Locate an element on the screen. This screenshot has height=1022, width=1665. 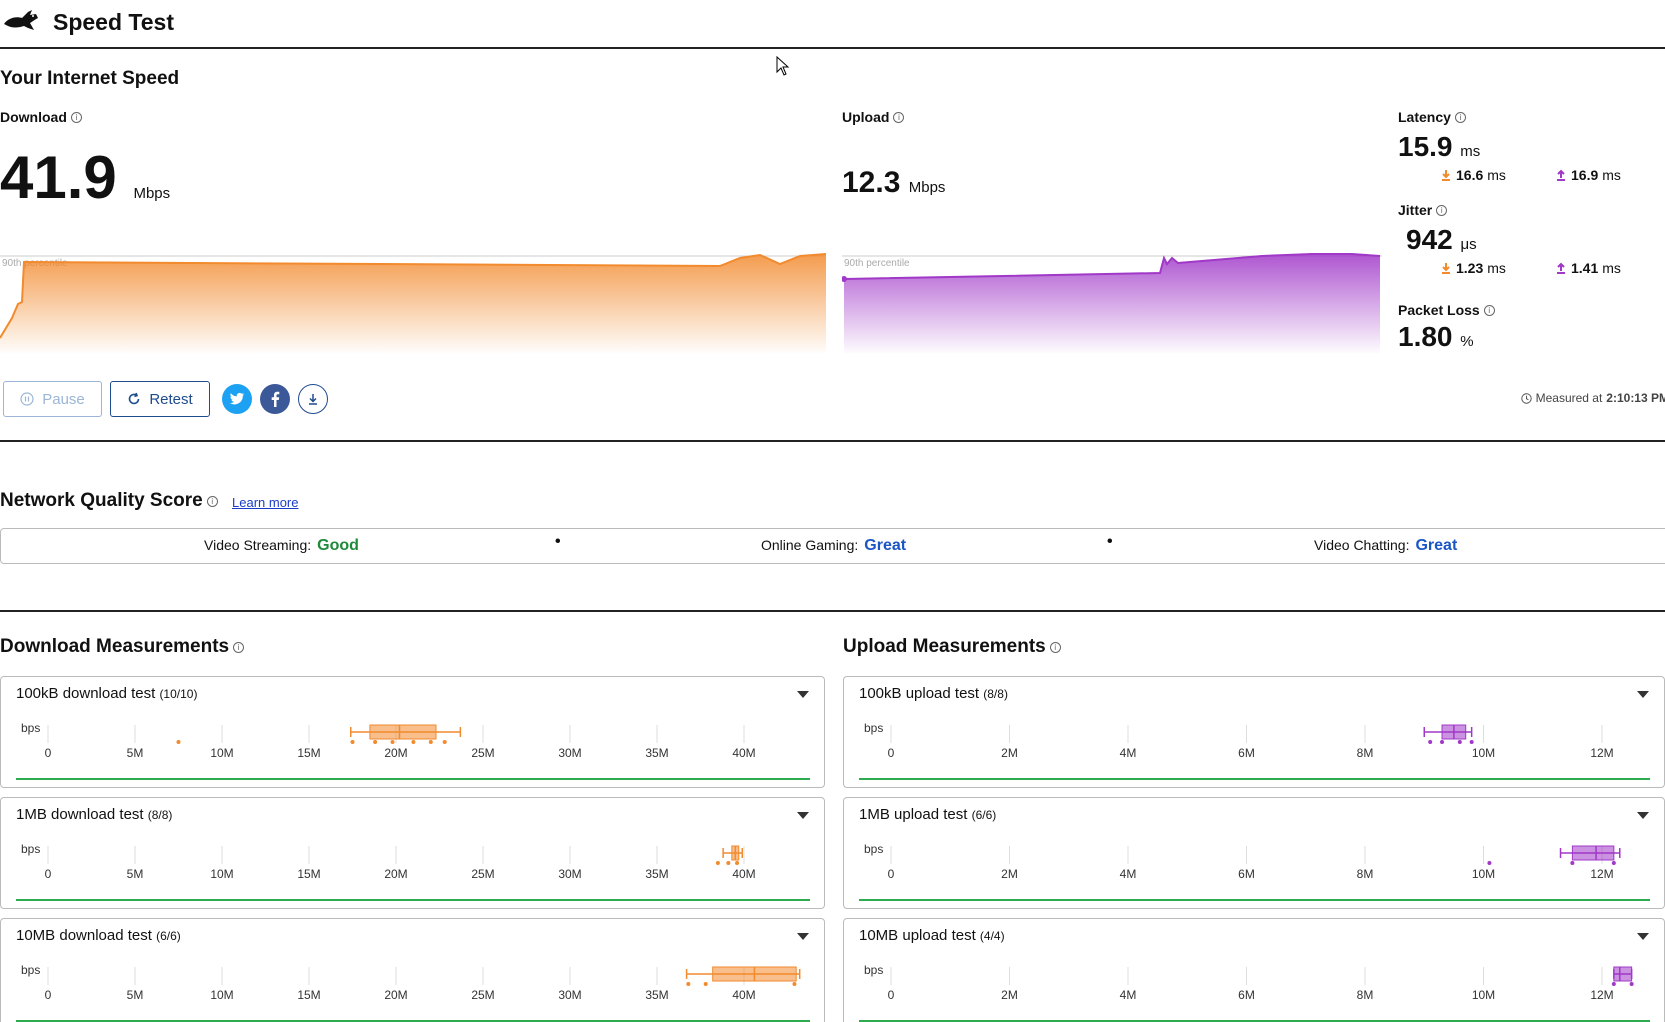
test-name: 1MB upload test is located at coordinates (915, 814).